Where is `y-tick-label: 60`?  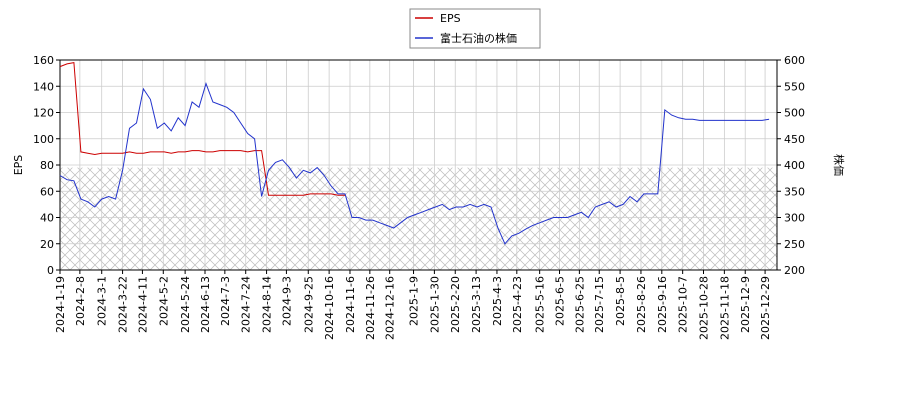 y-tick-label: 60 is located at coordinates (47, 191).